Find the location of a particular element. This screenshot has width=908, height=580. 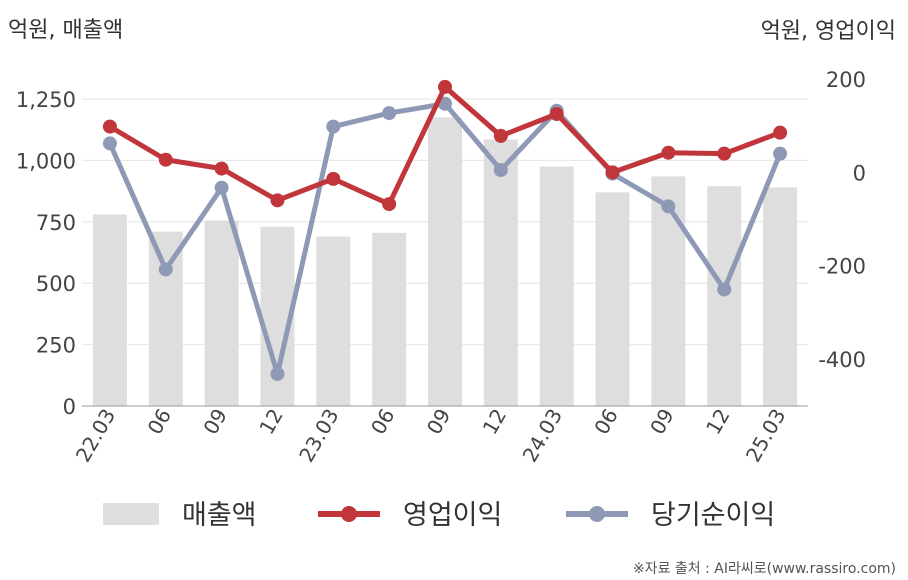

right-y-ticks: -400 -200 0 200 is located at coordinates (842, 220).